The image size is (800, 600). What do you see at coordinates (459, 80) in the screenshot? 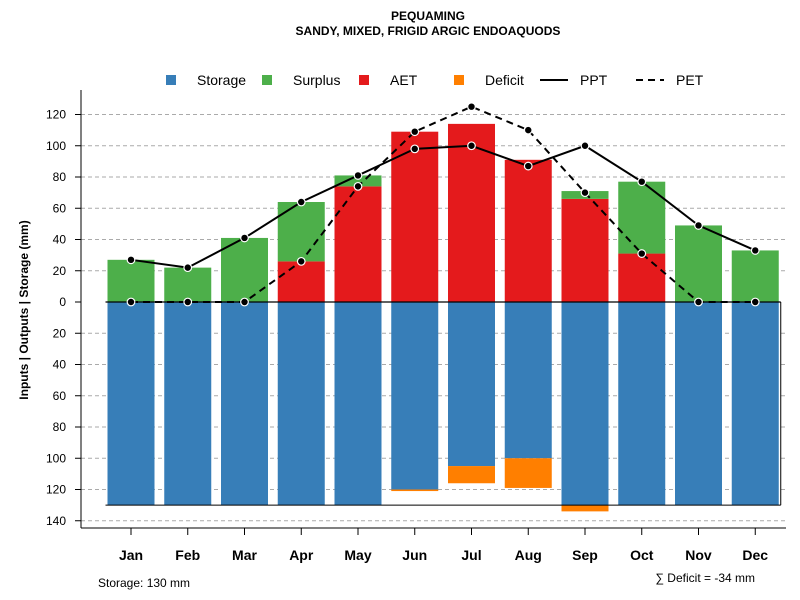
I see `legend-swatch-deficit` at bounding box center [459, 80].